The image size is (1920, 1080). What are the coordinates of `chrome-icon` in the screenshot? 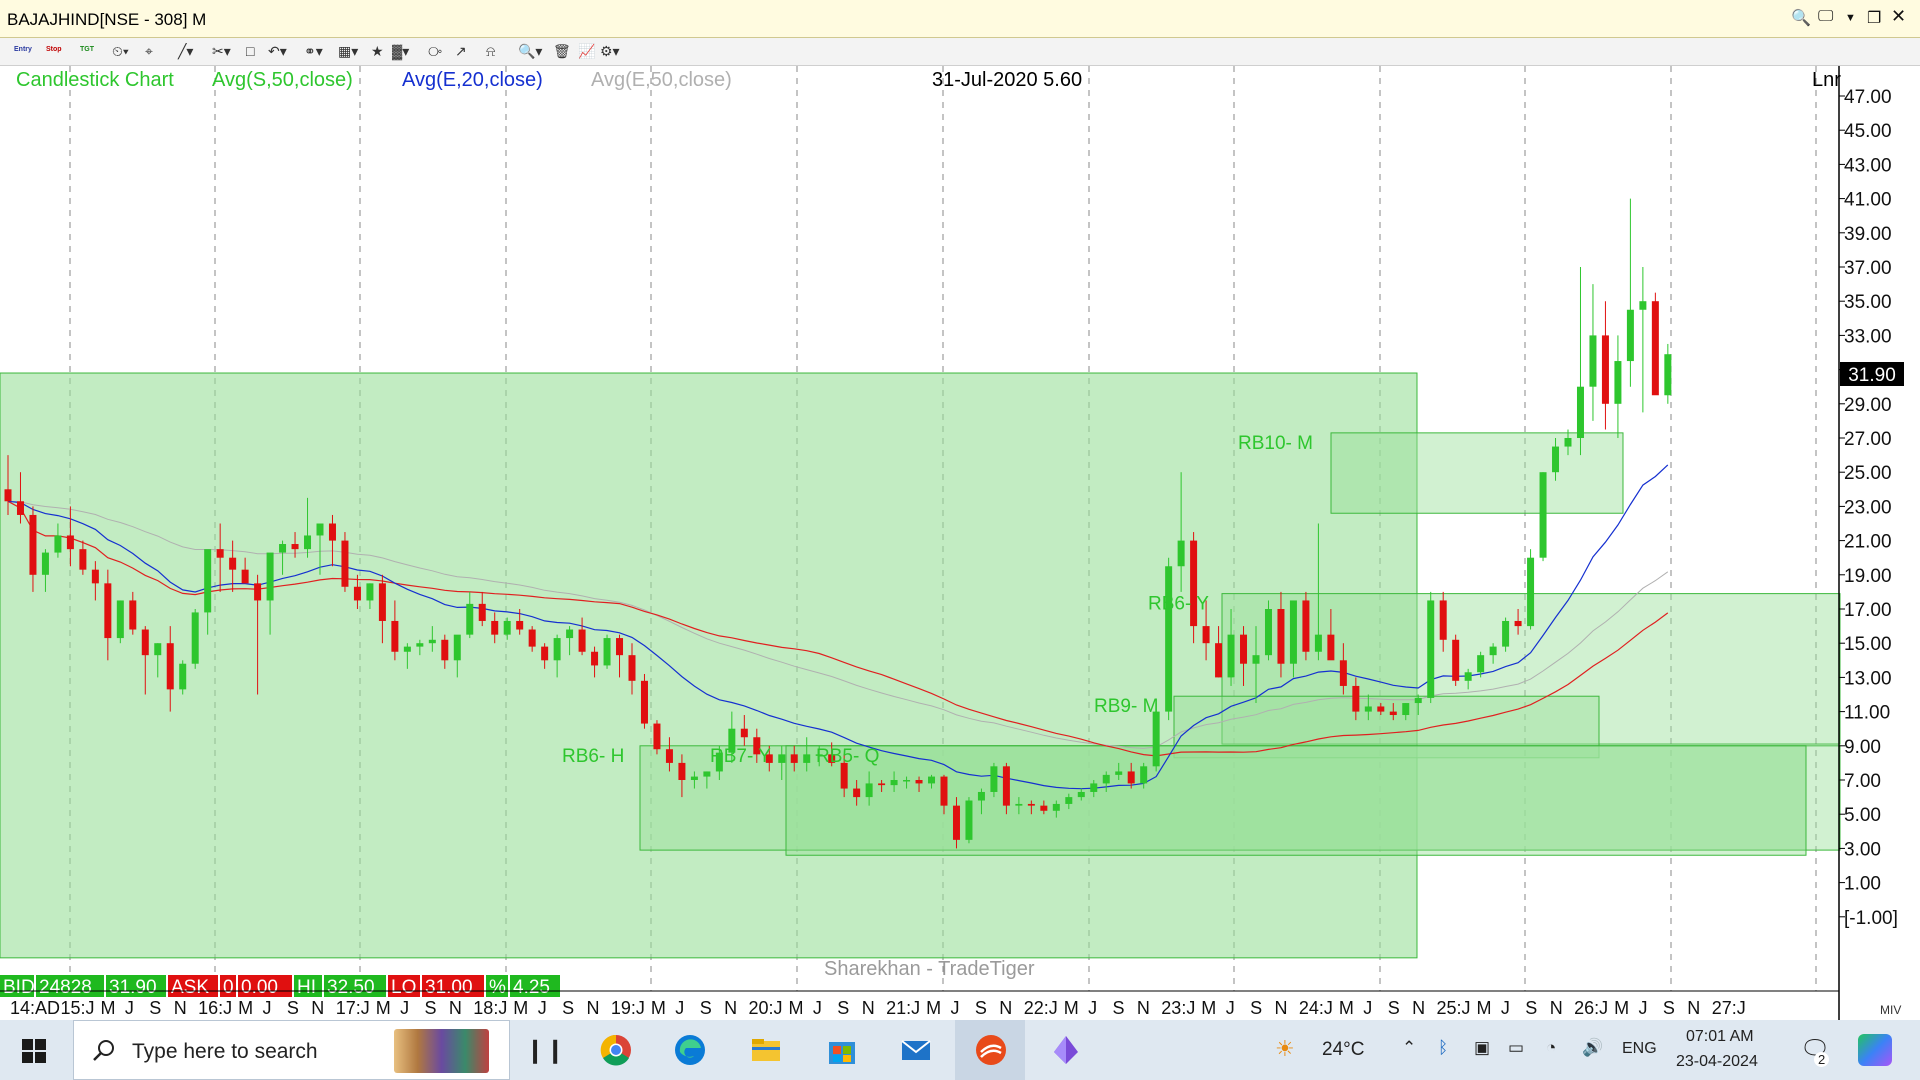 It's located at (616, 1050).